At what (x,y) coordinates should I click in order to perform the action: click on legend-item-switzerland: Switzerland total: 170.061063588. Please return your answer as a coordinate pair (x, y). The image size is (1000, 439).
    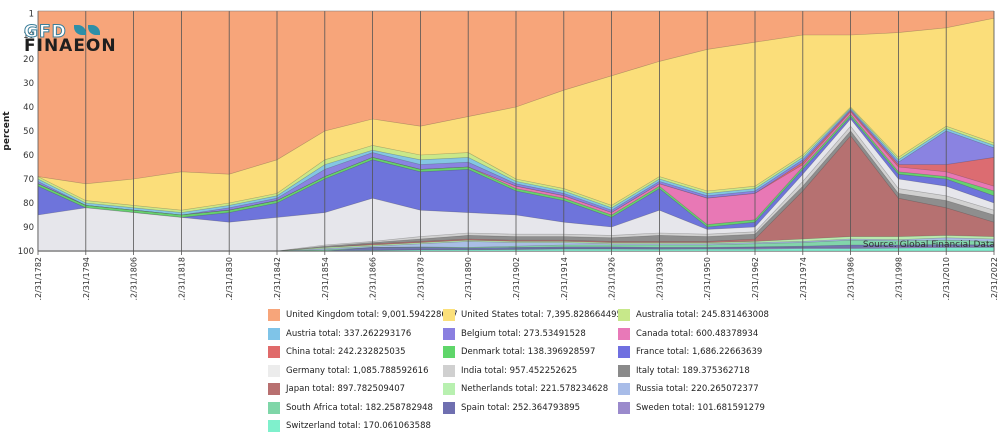
    Looking at the image, I should click on (349, 426).